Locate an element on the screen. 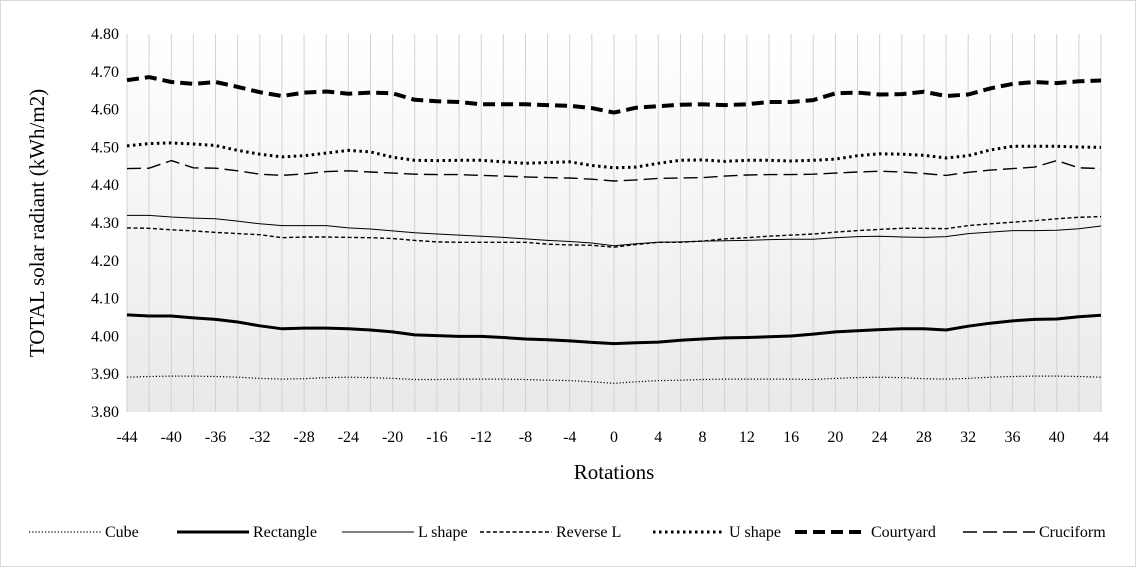  x-tick-label: 24 is located at coordinates (880, 437).